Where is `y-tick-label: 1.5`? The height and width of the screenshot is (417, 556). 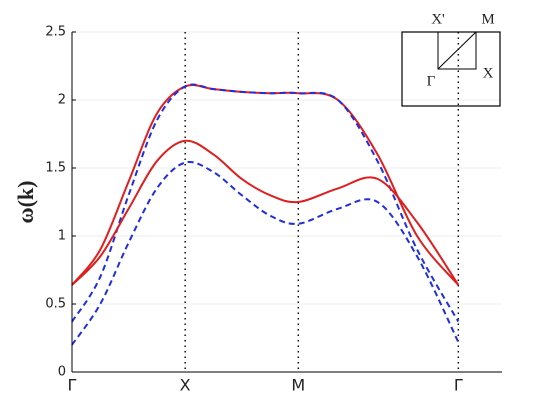
y-tick-label: 1.5 is located at coordinates (55, 168).